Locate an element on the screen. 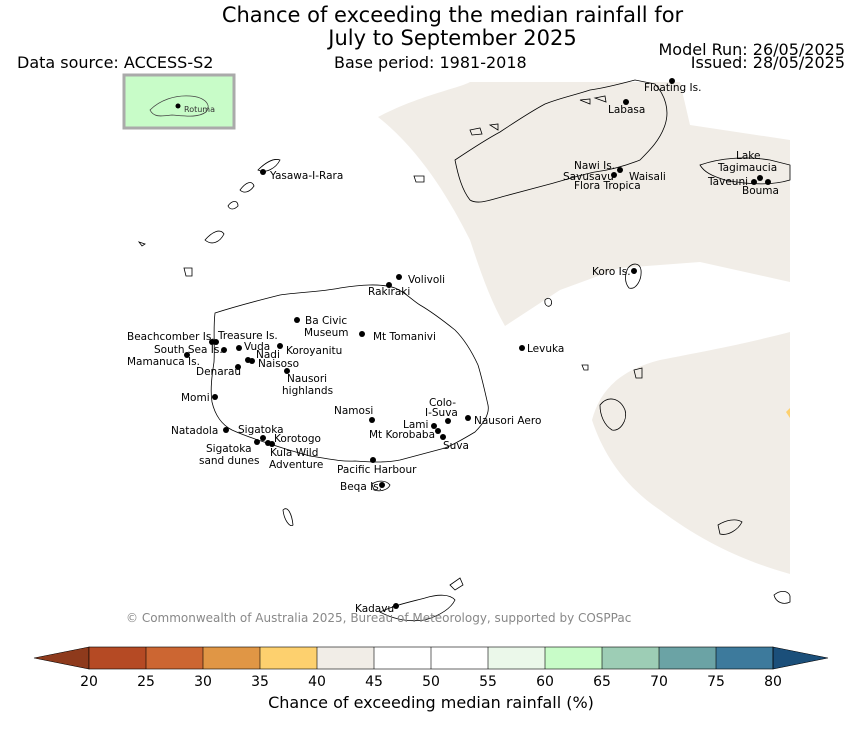 Image resolution: width=862 pixels, height=736 pixels. place-label: Suva is located at coordinates (456, 446).